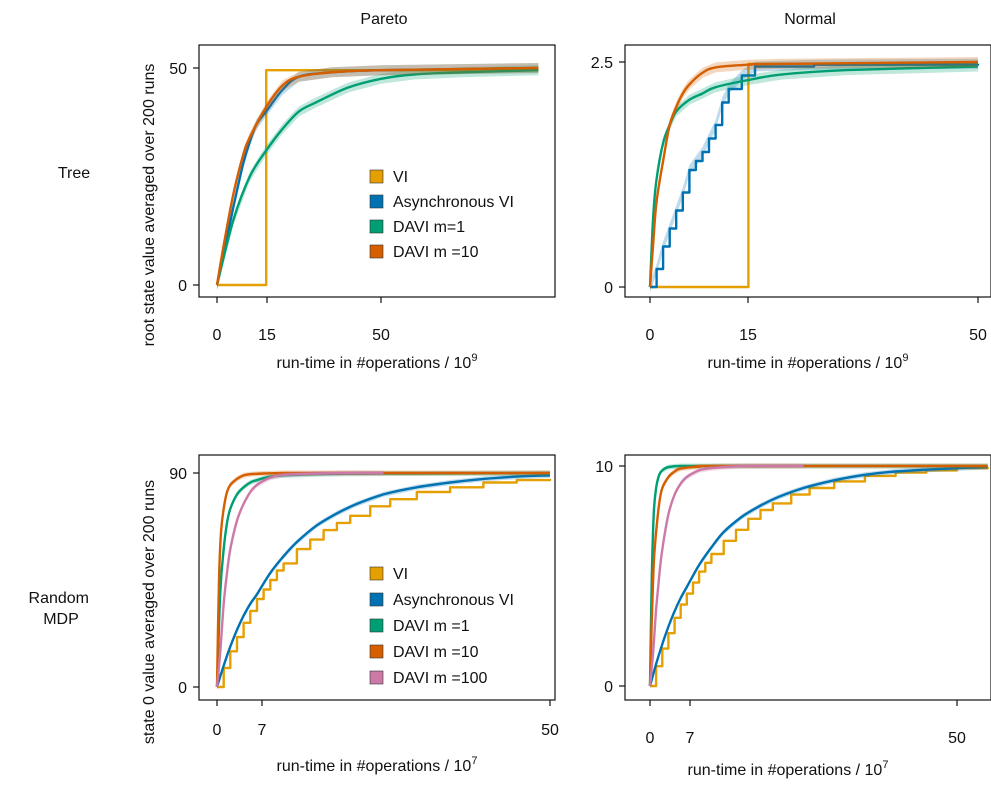 The image size is (991, 790). What do you see at coordinates (178, 69) in the screenshot?
I see `y-tick-label: 50` at bounding box center [178, 69].